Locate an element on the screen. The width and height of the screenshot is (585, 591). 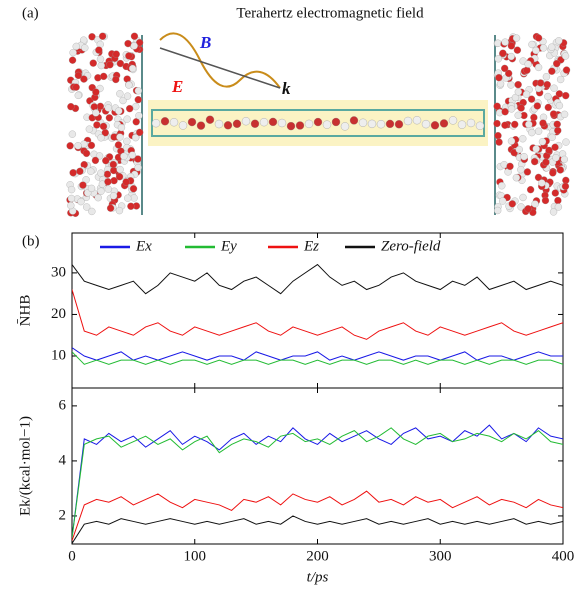
y-tick-label: 10 is located at coordinates (58, 355).